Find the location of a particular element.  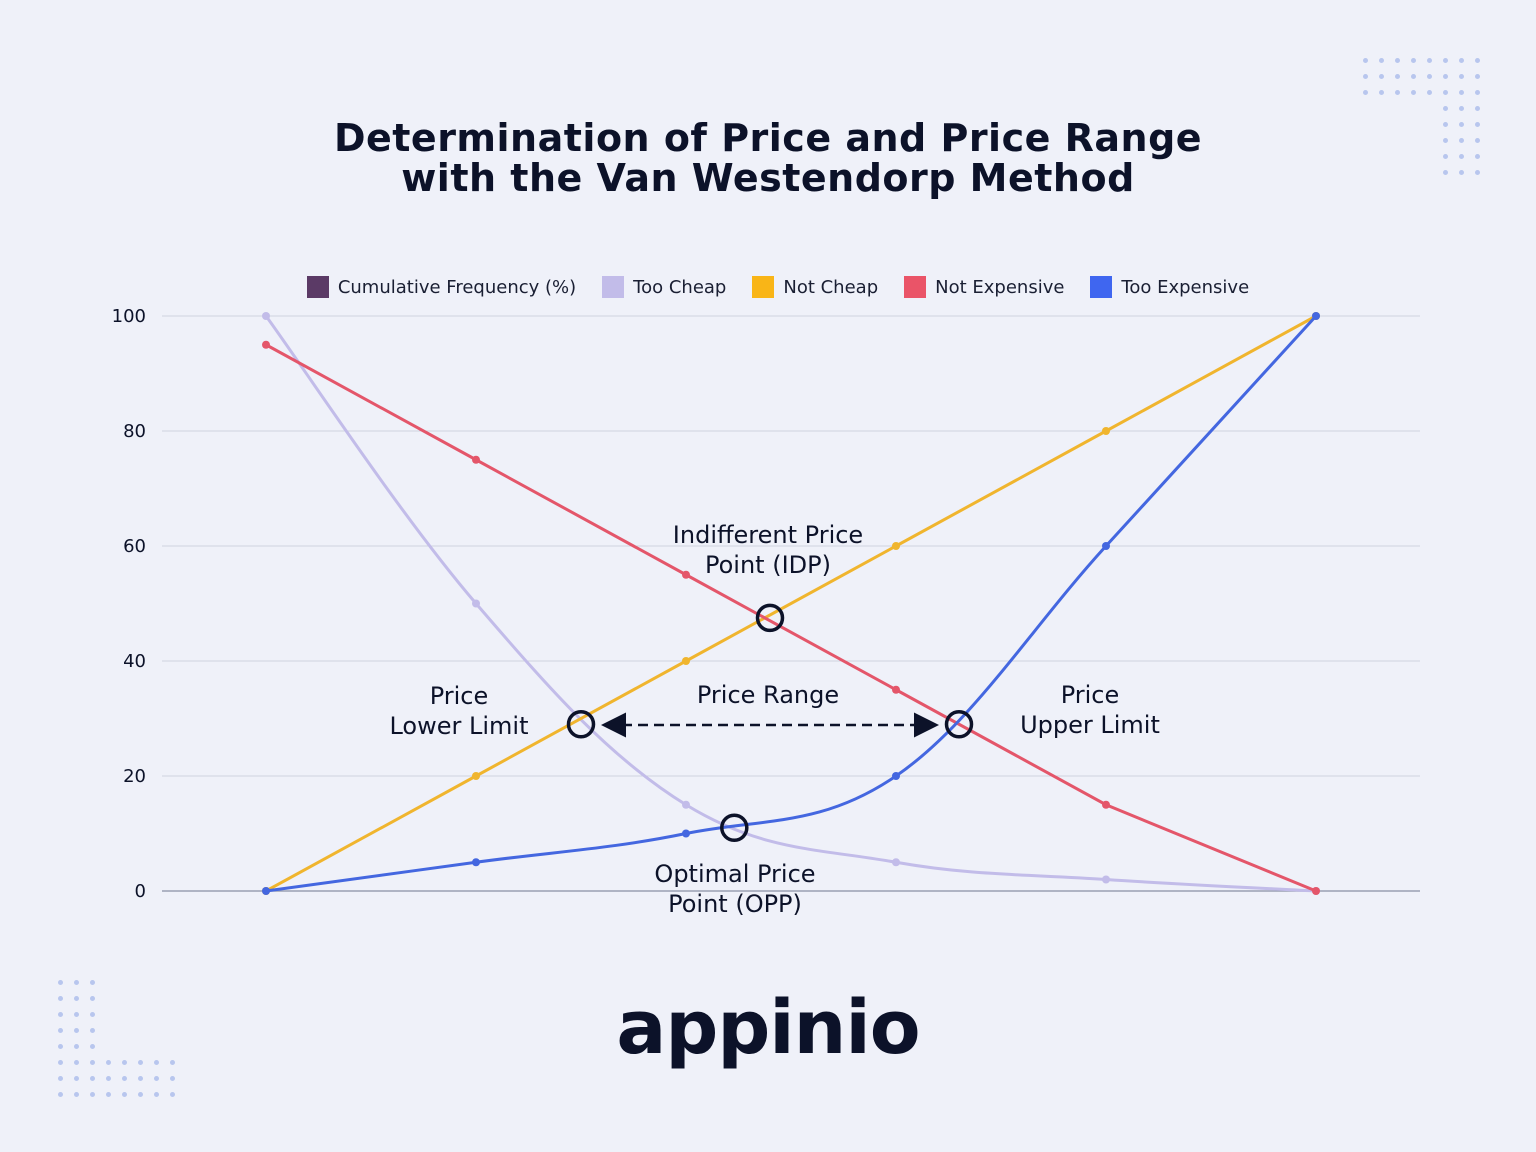

legend-label-too-cheap: Too Cheap is located at coordinates (680, 287).